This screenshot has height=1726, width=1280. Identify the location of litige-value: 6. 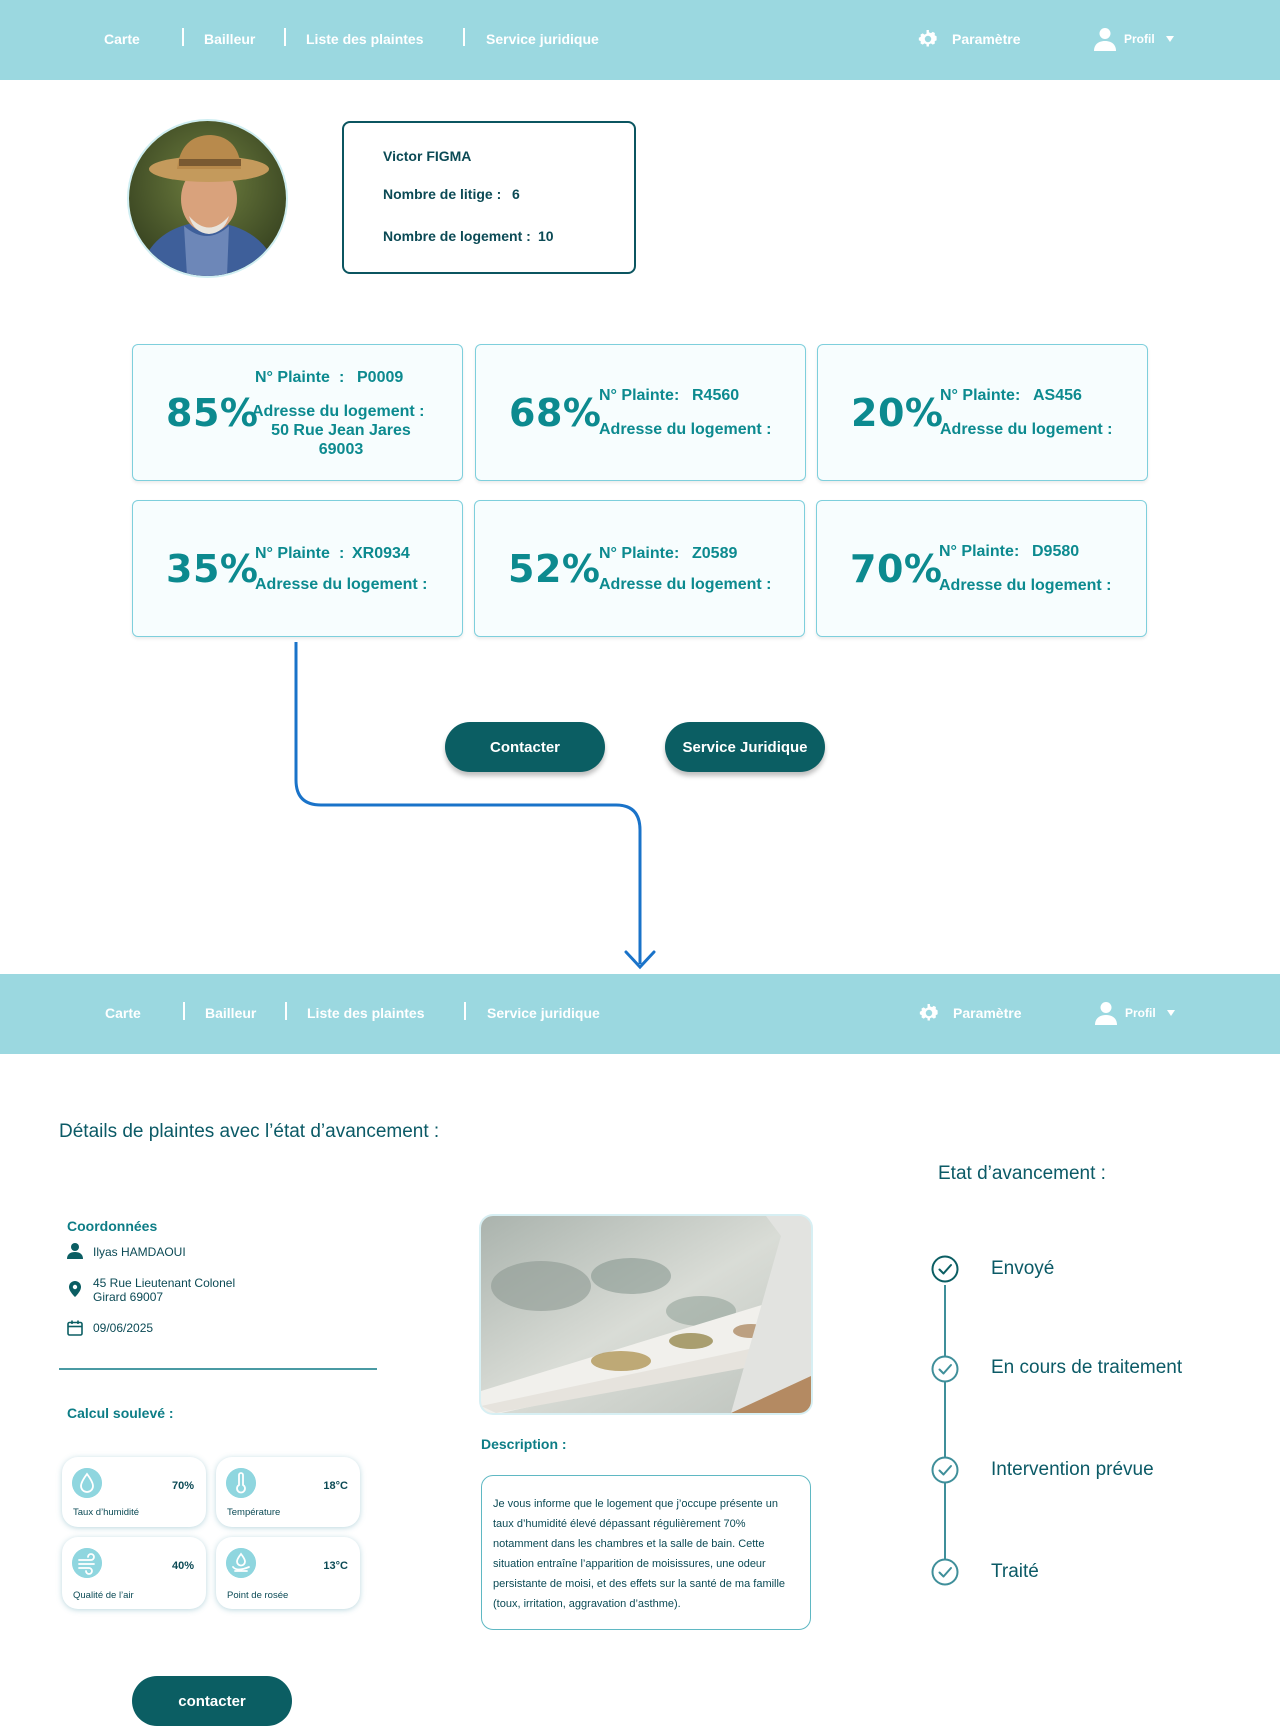
(516, 194).